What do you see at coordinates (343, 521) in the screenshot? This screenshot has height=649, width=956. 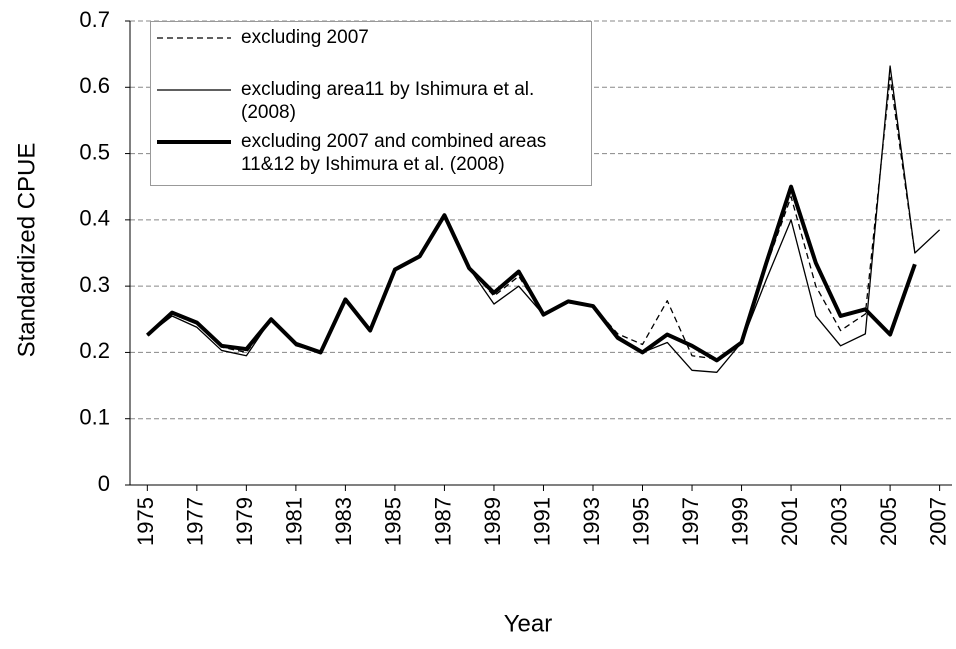 I see `x-tick-label: 1983` at bounding box center [343, 521].